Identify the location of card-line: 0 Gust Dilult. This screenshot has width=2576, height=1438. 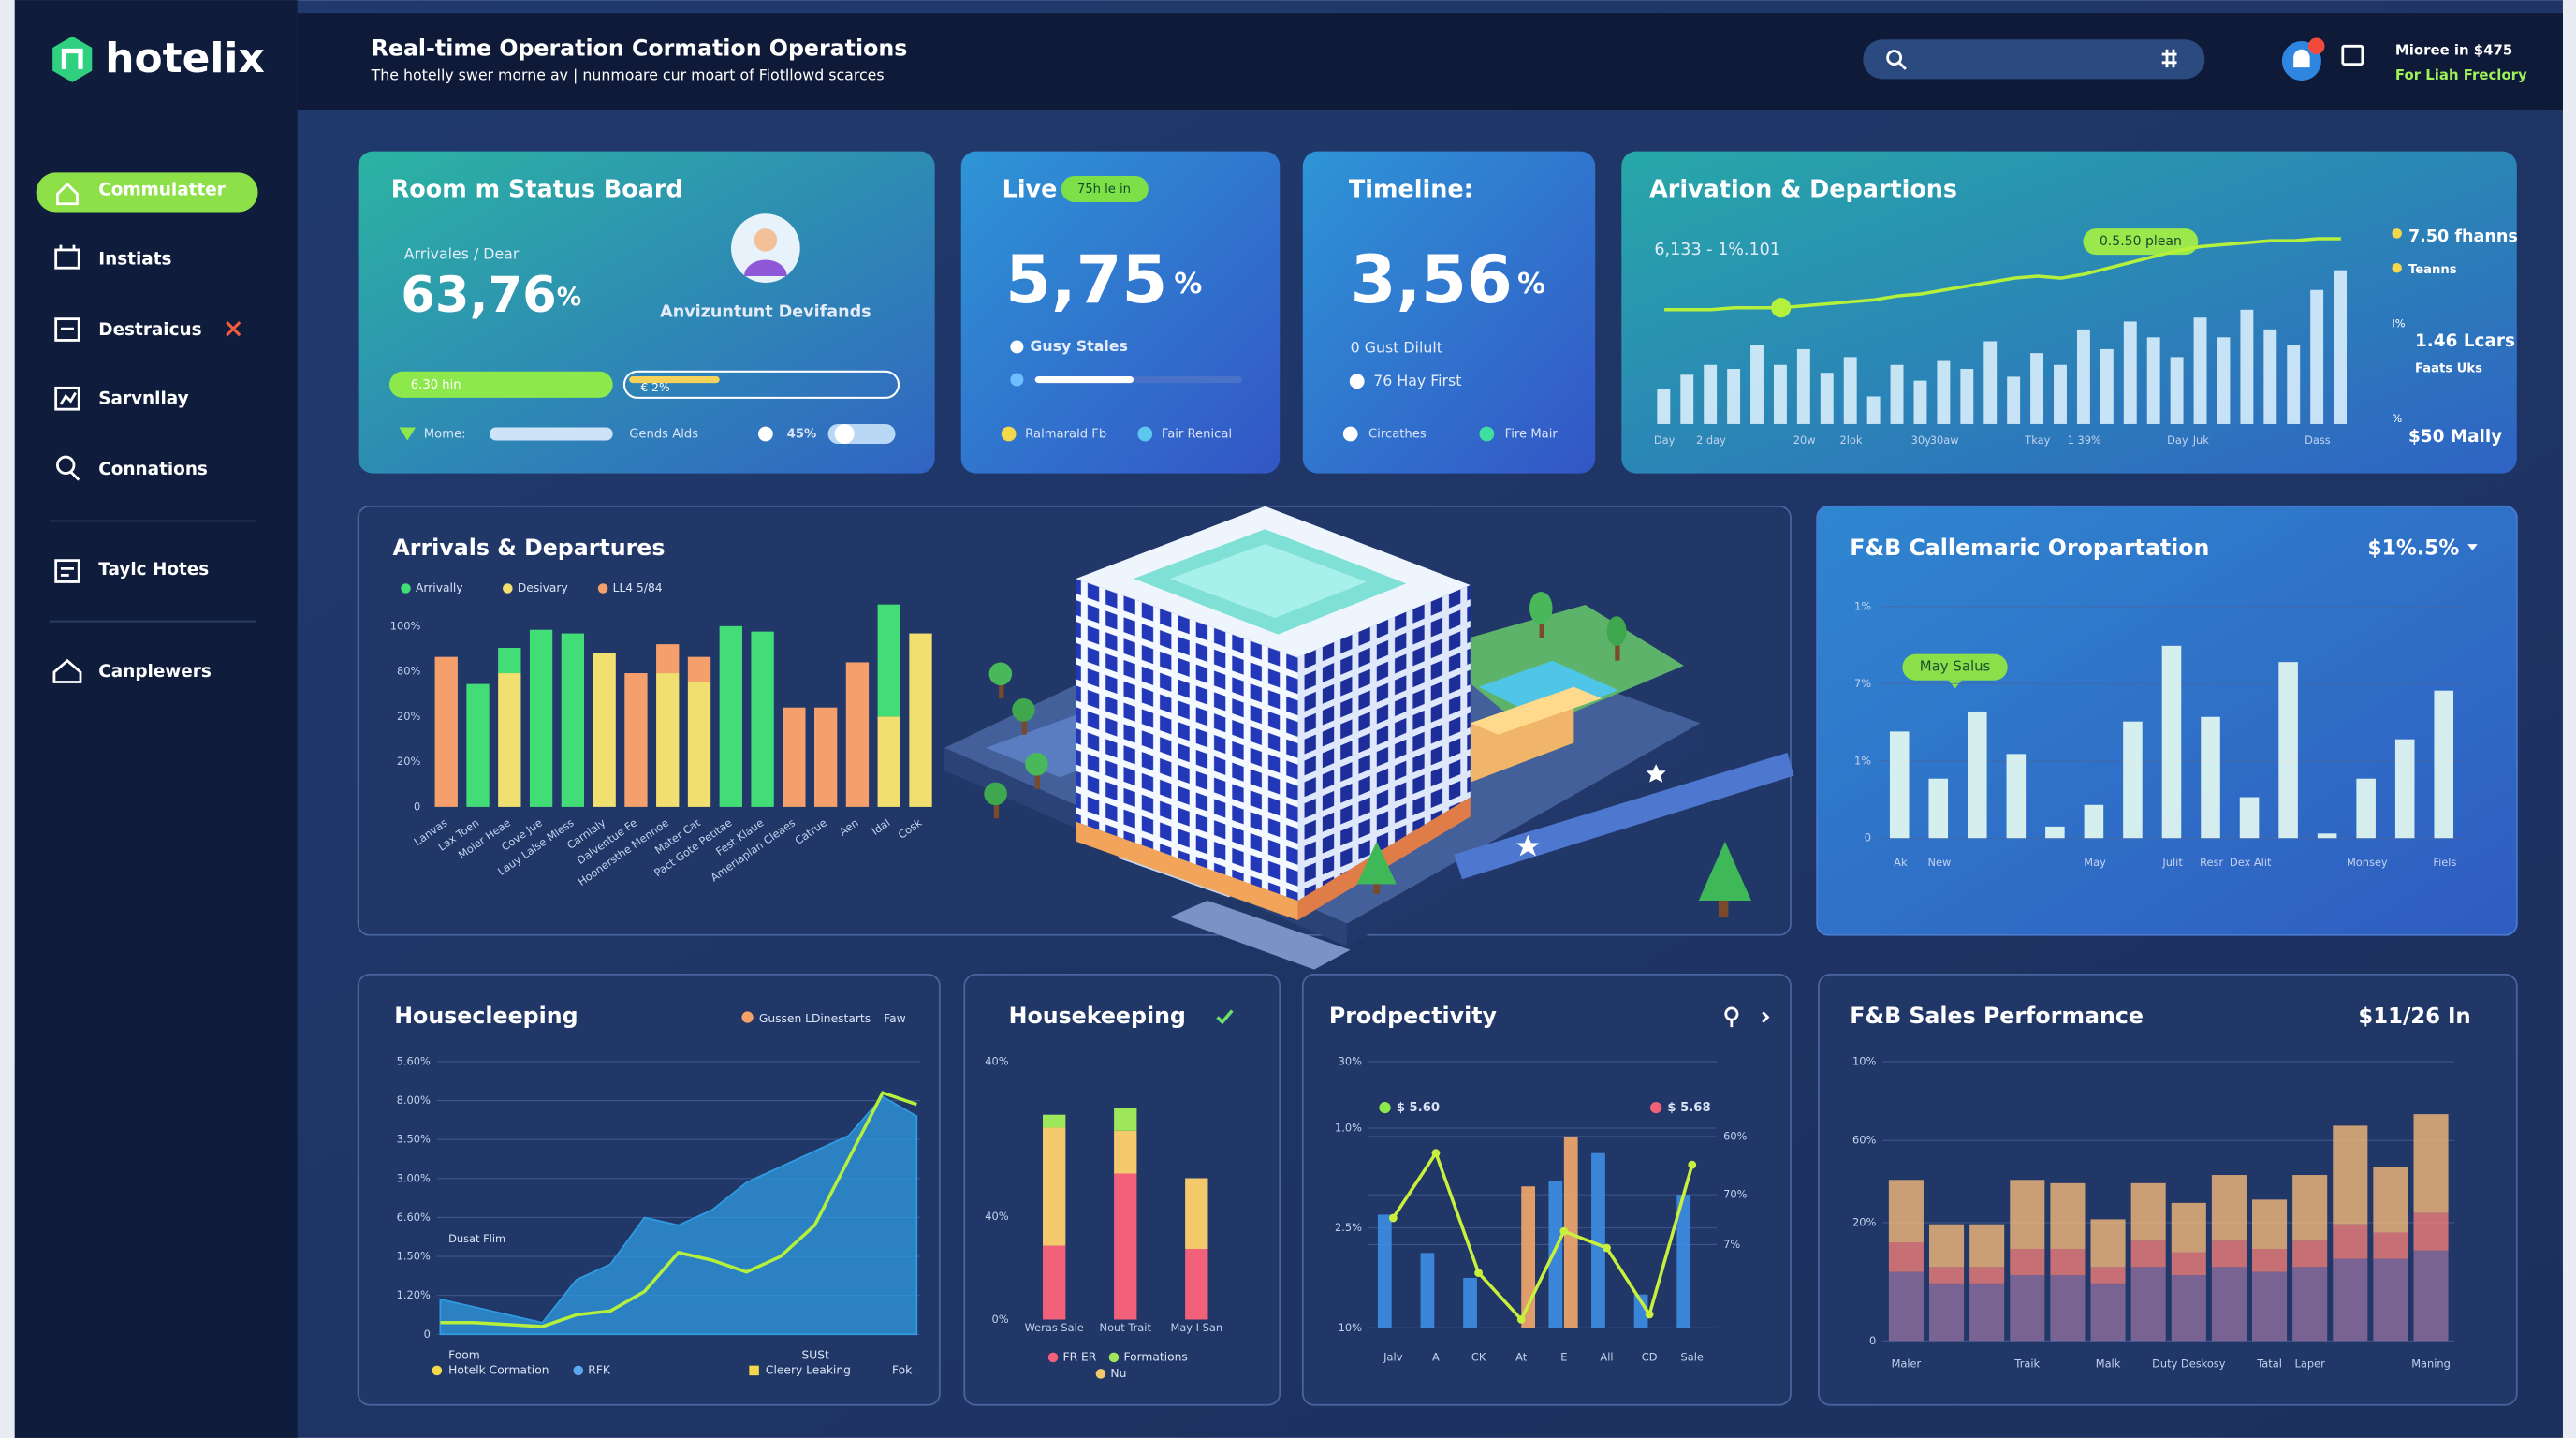
(1396, 348).